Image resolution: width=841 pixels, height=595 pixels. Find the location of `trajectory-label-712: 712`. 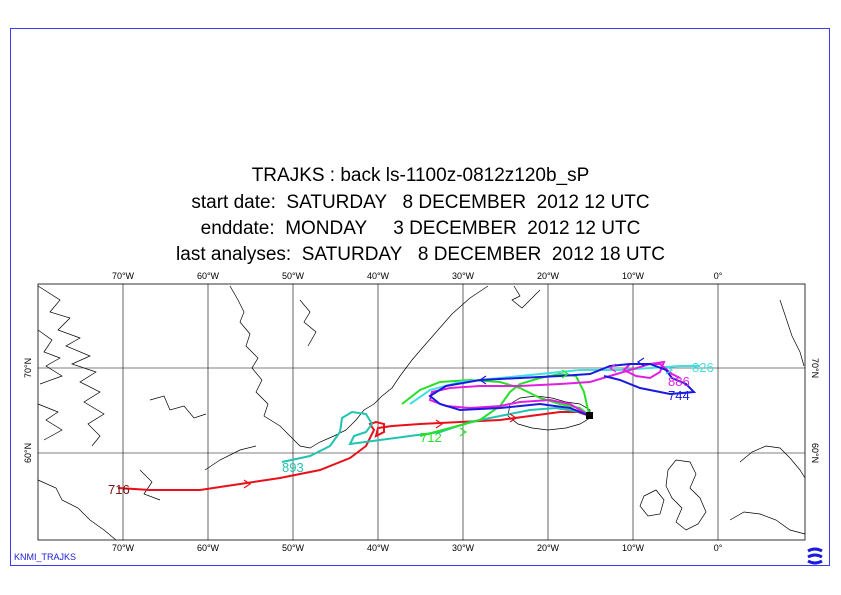

trajectory-label-712: 712 is located at coordinates (431, 437).